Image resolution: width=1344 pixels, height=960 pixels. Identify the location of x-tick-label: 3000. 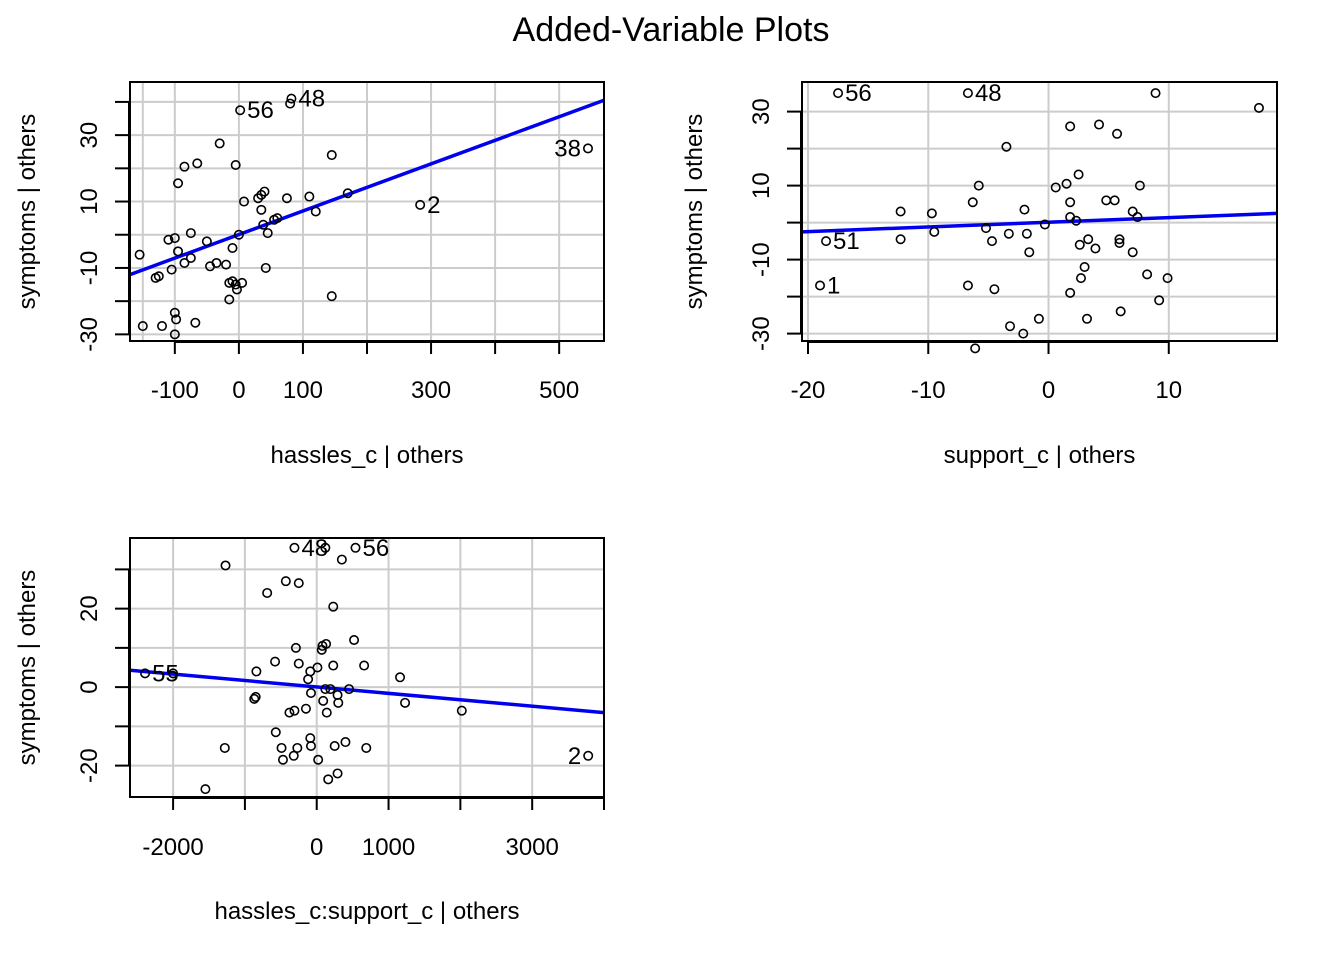
(531, 847).